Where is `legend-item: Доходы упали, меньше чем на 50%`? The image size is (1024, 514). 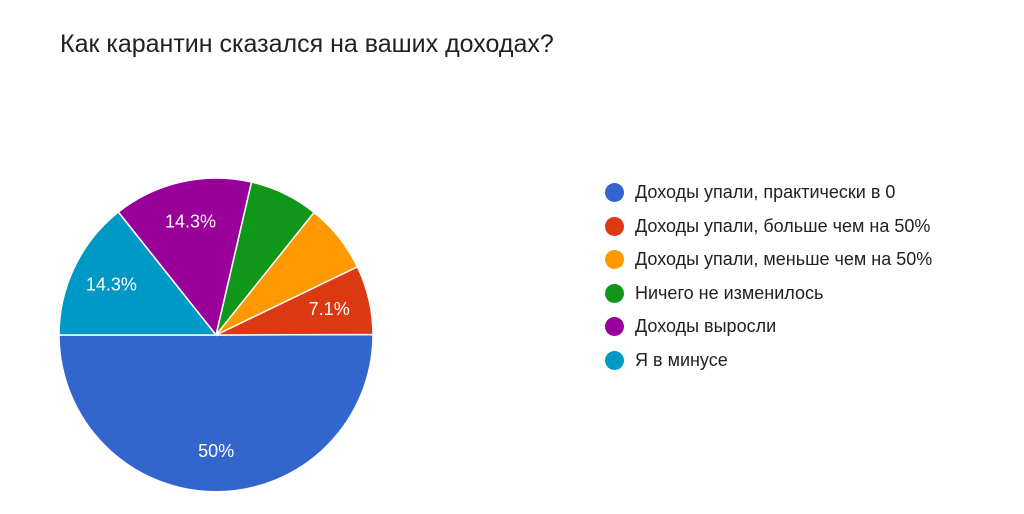
legend-item: Доходы упали, меньше чем на 50% is located at coordinates (768, 260).